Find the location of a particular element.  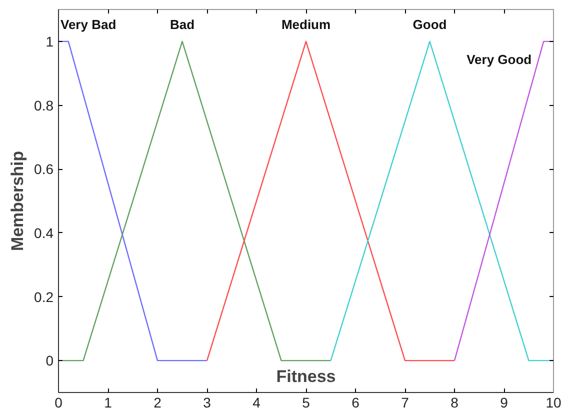

y-tick-label: 0.4 is located at coordinates (44, 232).